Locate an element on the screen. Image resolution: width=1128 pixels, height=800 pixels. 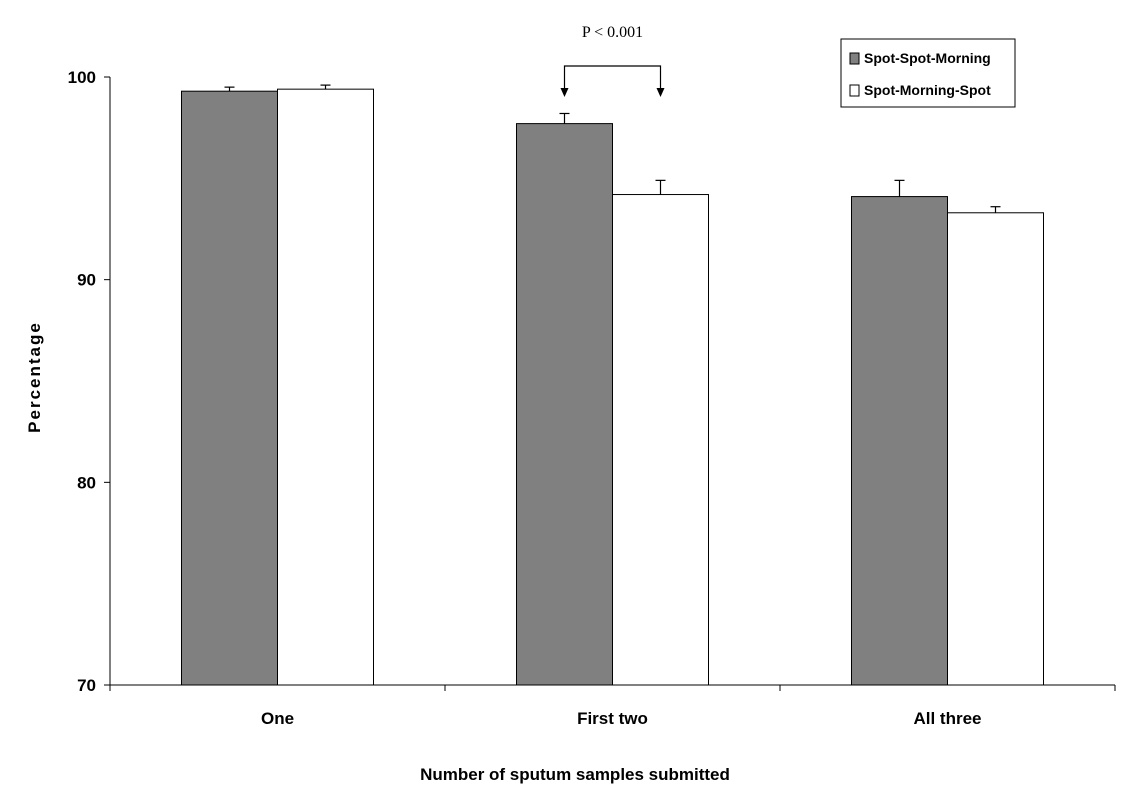
y-tick-label: 80 is located at coordinates (86, 482).